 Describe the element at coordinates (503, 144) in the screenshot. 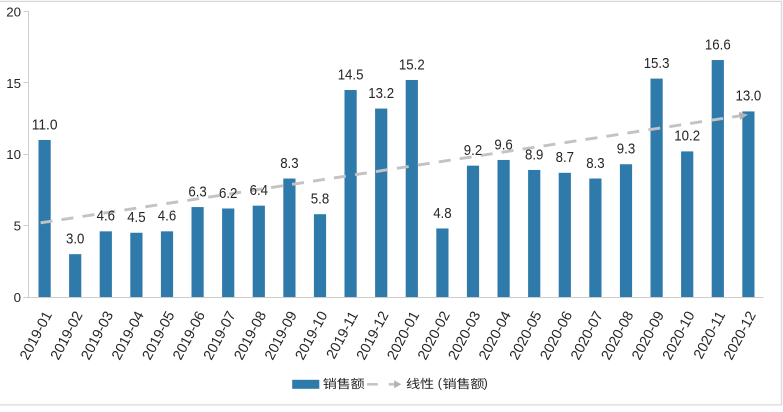

I see `svg-text: 9.6` at that location.